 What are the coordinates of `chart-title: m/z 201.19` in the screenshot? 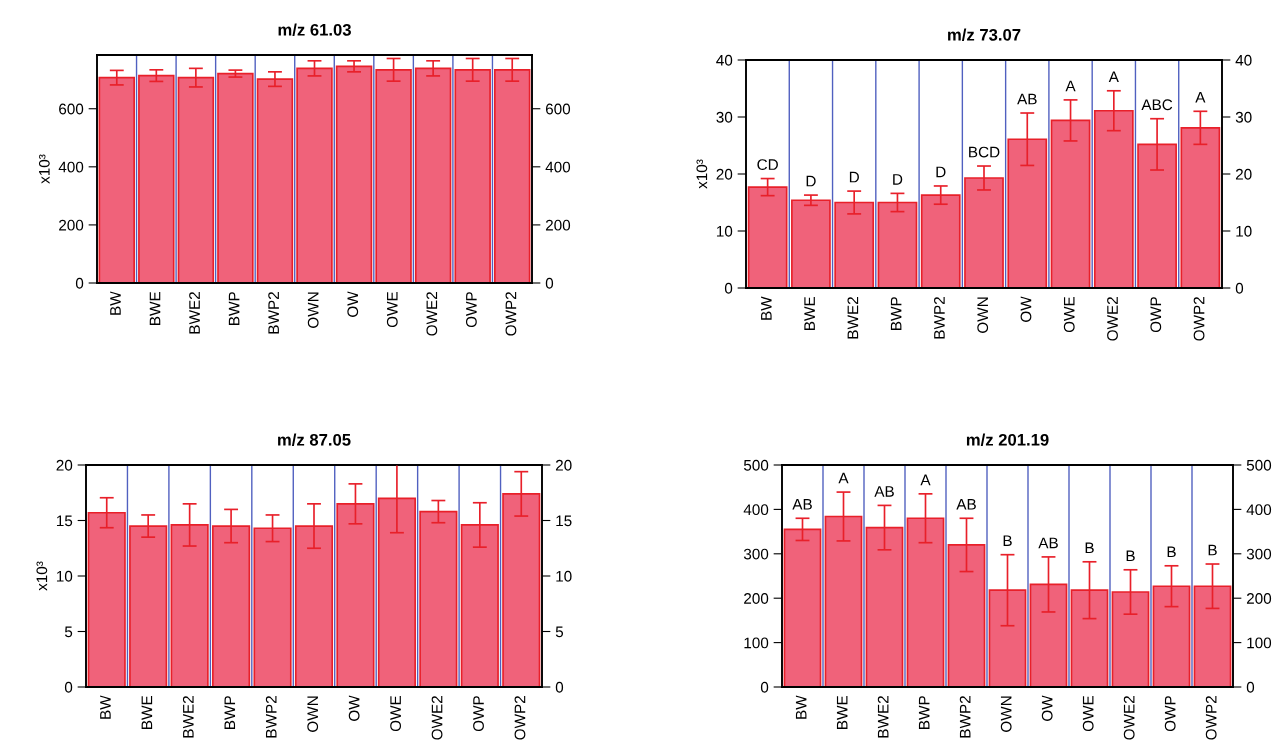 It's located at (1007, 439).